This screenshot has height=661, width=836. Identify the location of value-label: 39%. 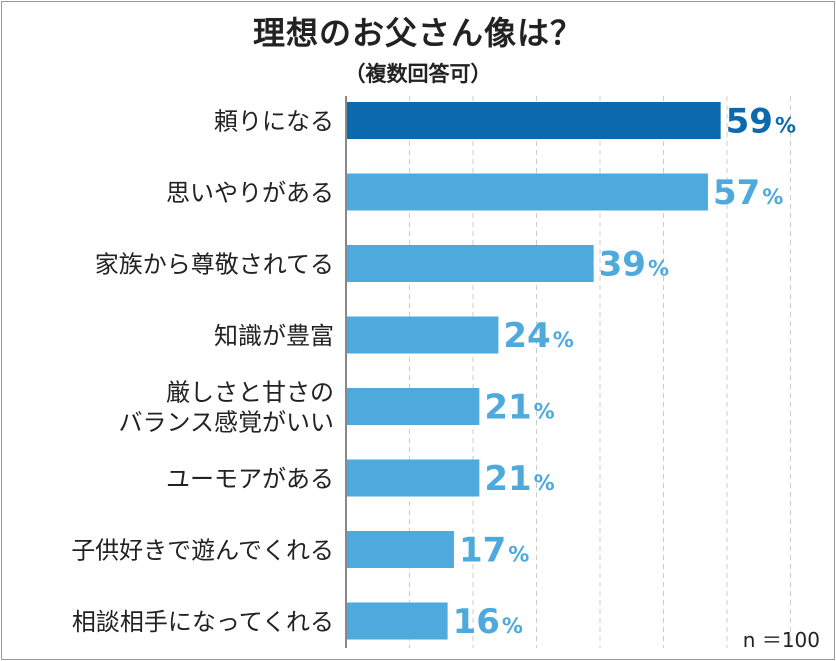
(634, 265).